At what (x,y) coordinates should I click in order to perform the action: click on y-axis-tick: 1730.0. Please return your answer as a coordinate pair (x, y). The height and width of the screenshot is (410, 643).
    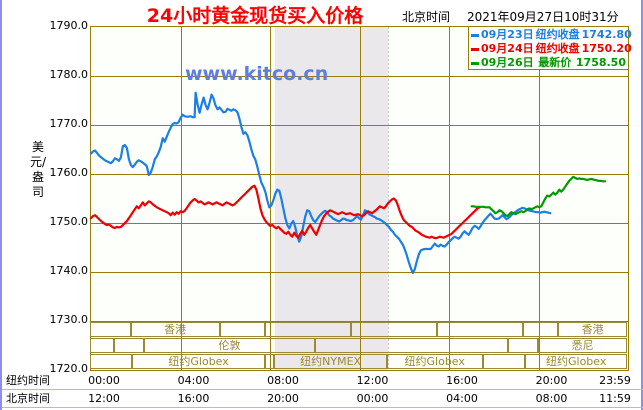
    Looking at the image, I should click on (69, 319).